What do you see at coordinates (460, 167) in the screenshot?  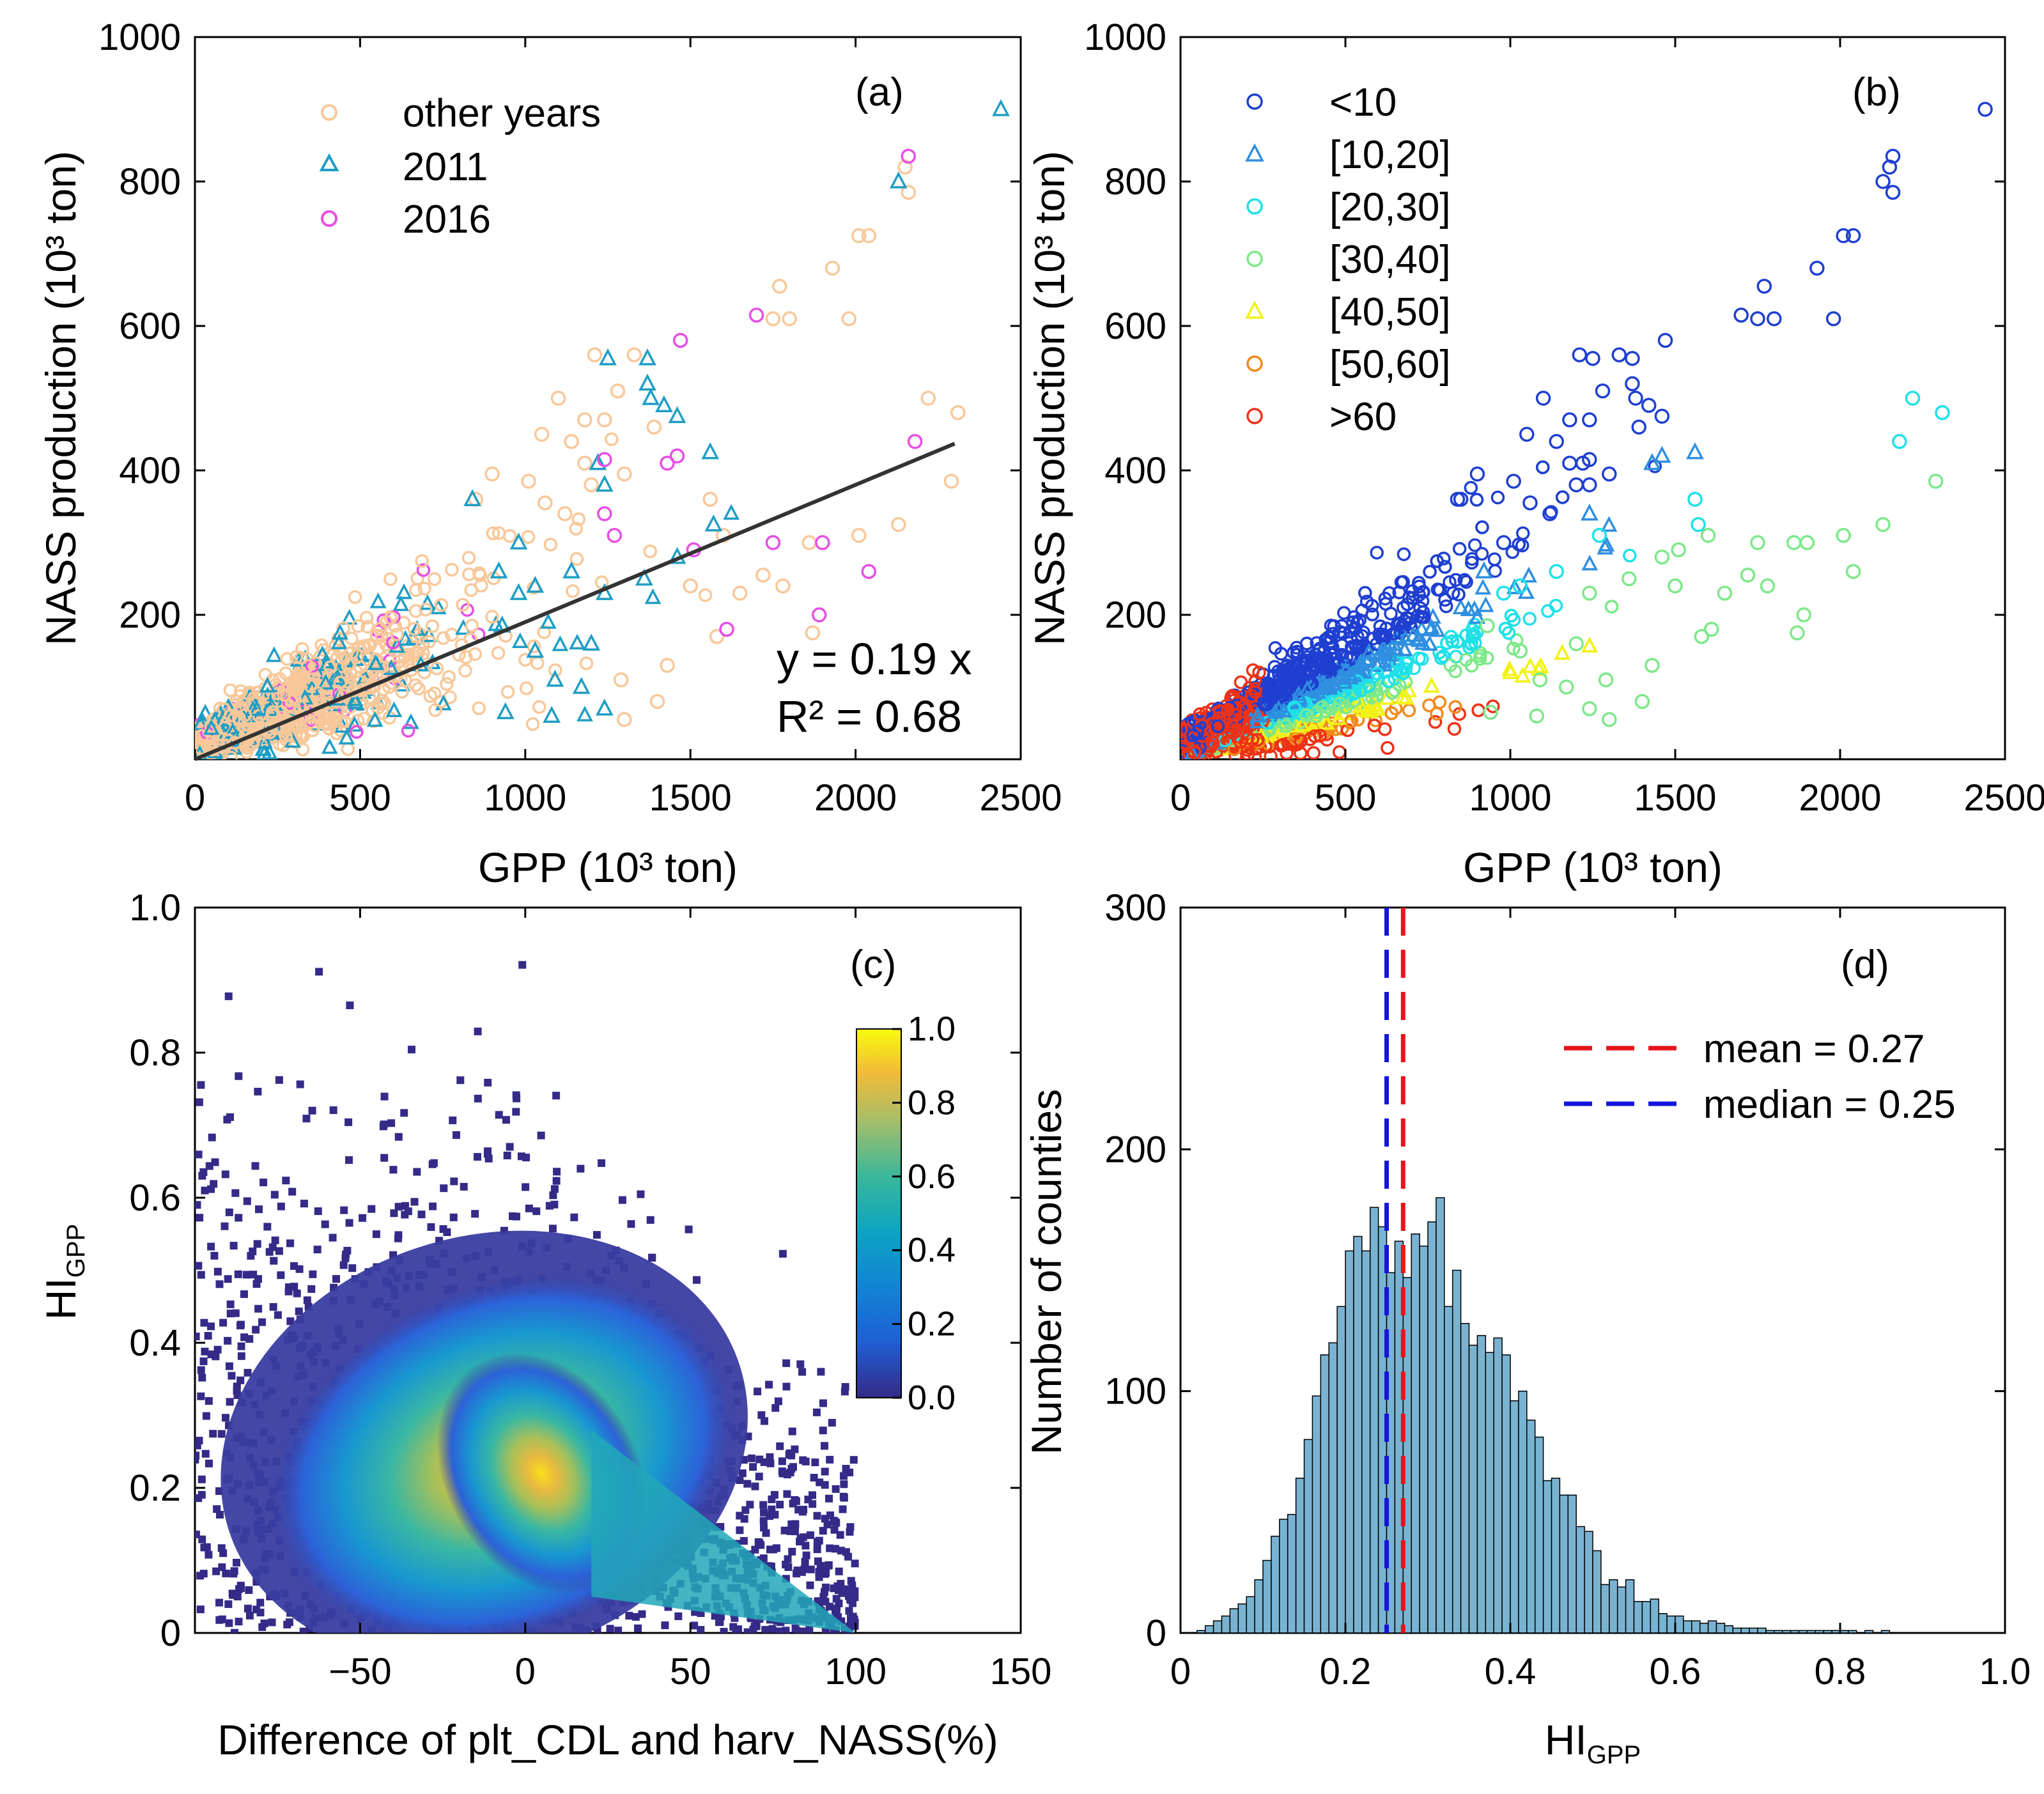 I see `panel-a-legend: other years 2011 2016` at bounding box center [460, 167].